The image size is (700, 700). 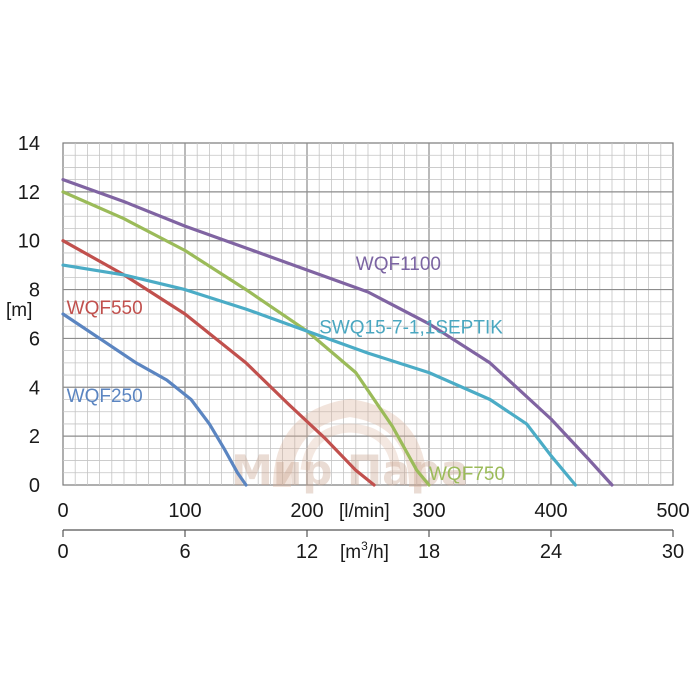 I want to click on series-label-wqf750: WQF750, so click(x=467, y=474).